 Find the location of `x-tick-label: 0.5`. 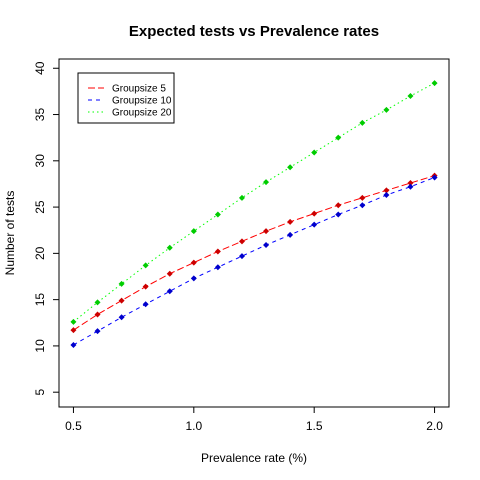

x-tick-label: 0.5 is located at coordinates (73, 426).